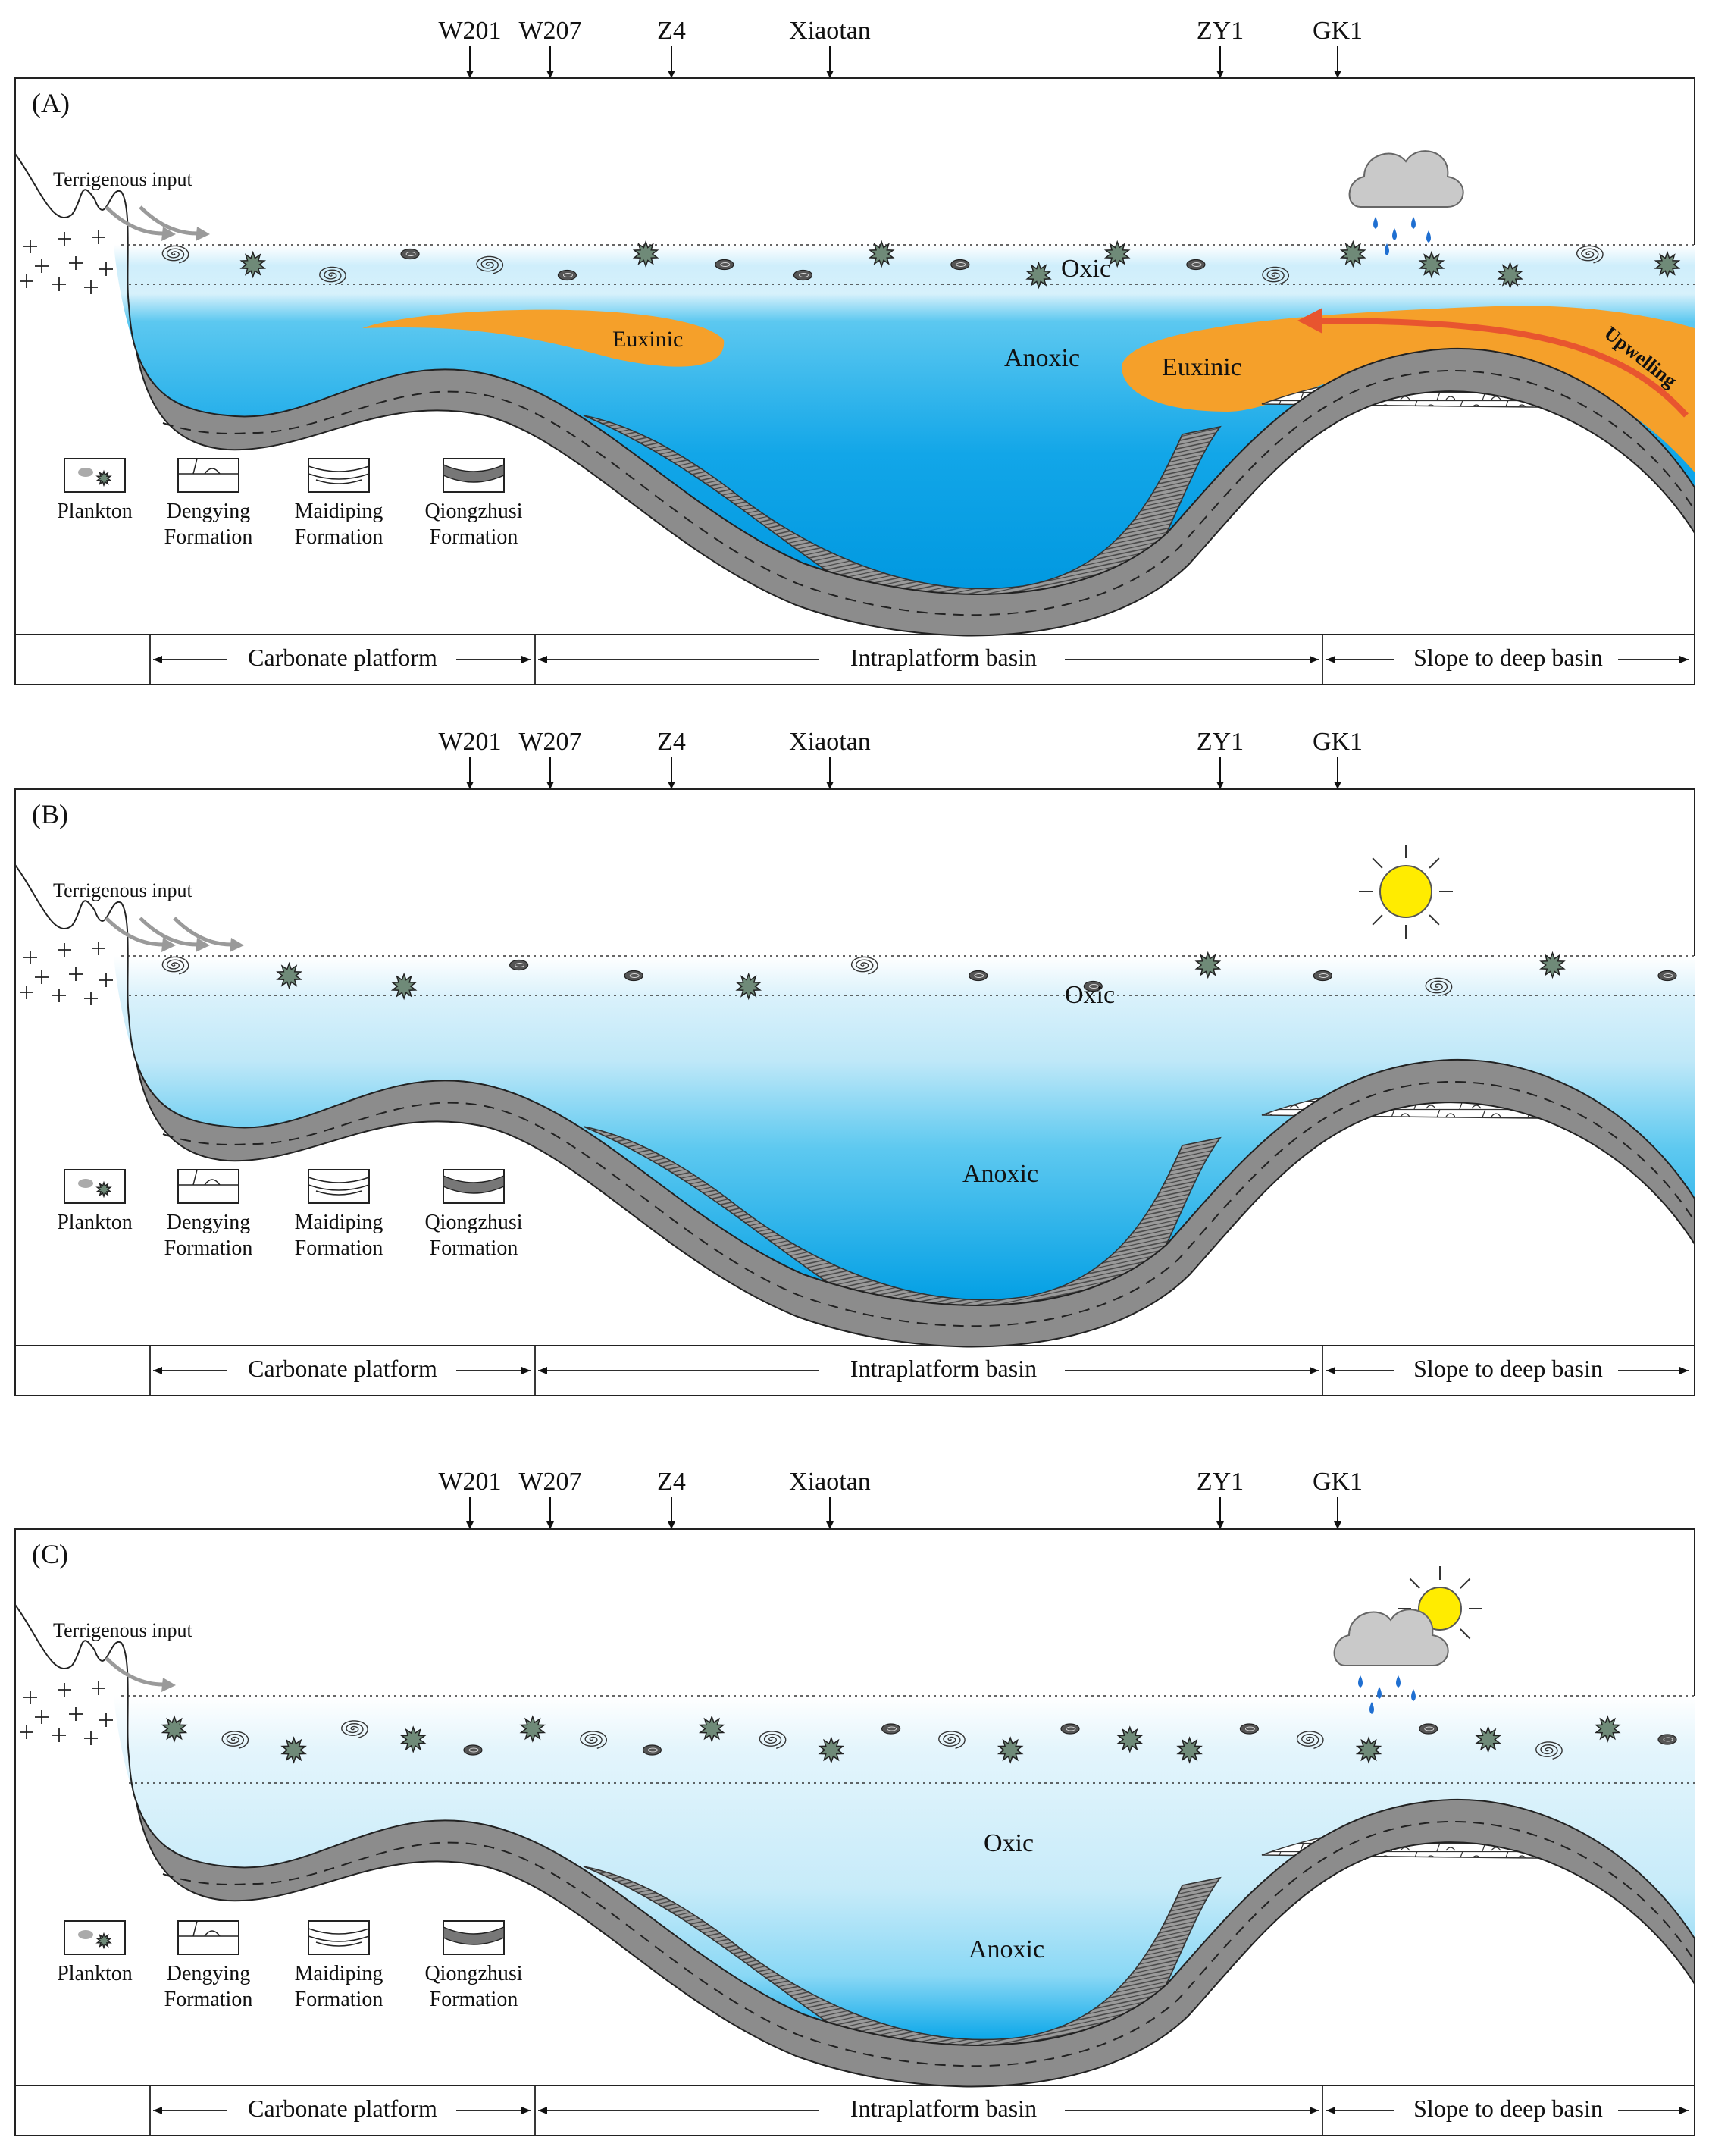 This screenshot has width=1709, height=2156. Describe the element at coordinates (473, 1973) in the screenshot. I see `legend-qiongzhusi-label: Qiongzhusi` at that location.